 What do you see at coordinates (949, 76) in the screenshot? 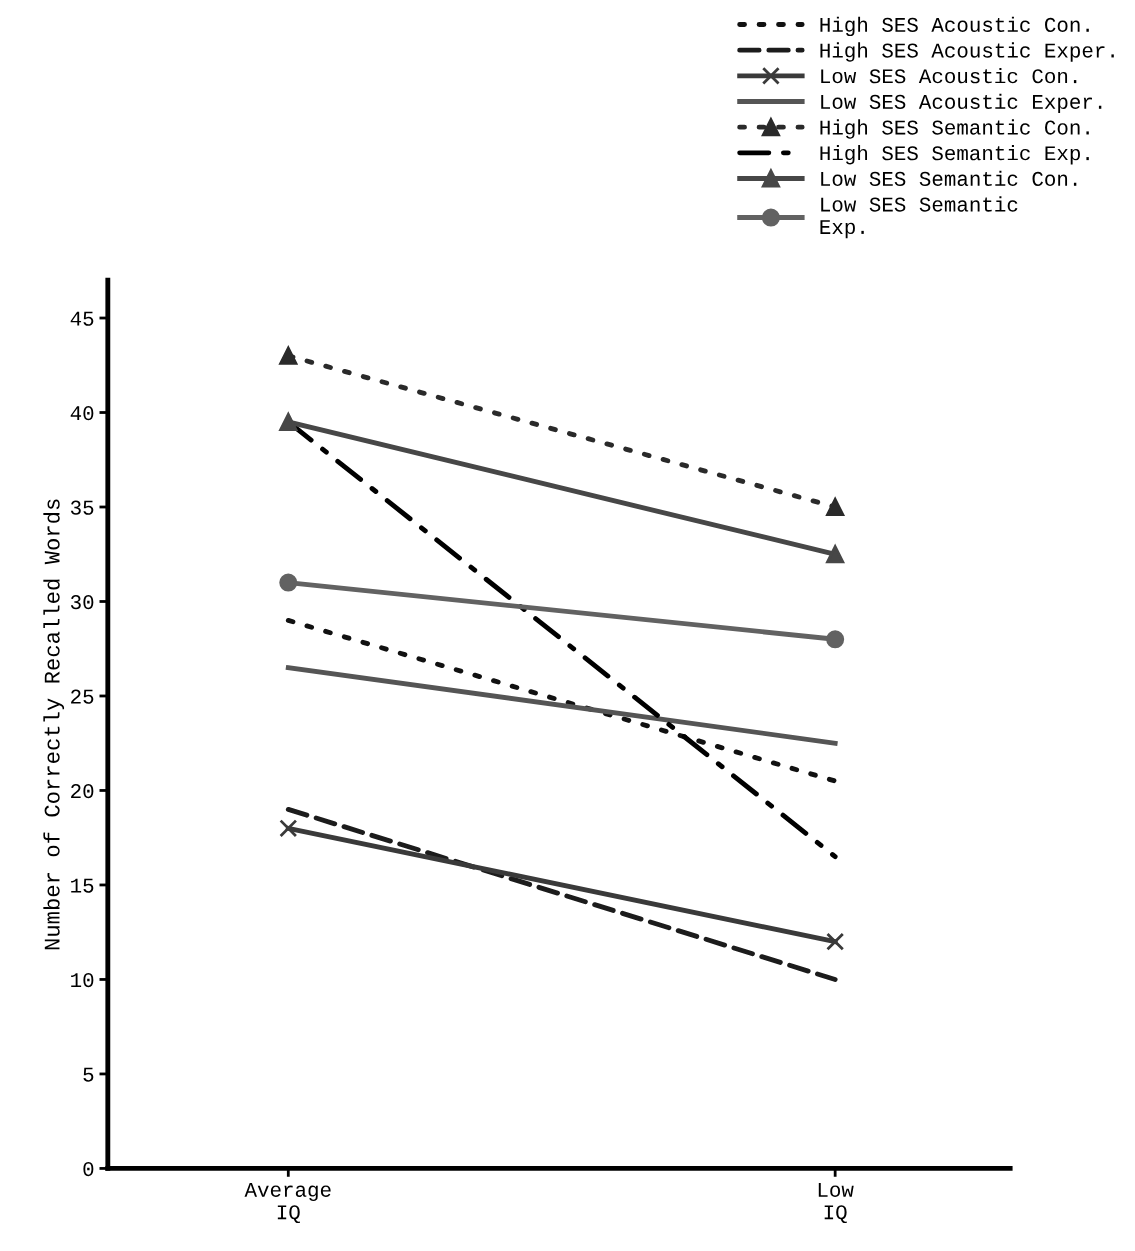
I see `legend-label: Low SES Acoustic Con.` at bounding box center [949, 76].